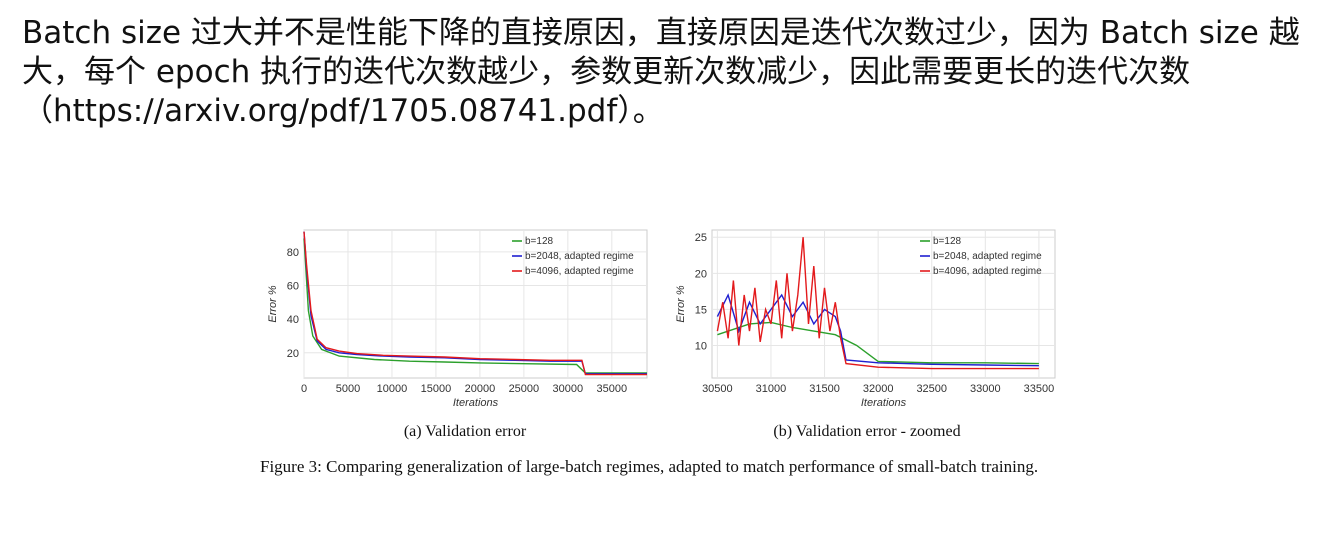 The image size is (1330, 545). Describe the element at coordinates (867, 431) in the screenshot. I see `caption-b: (b) Validation error - zoomed` at that location.